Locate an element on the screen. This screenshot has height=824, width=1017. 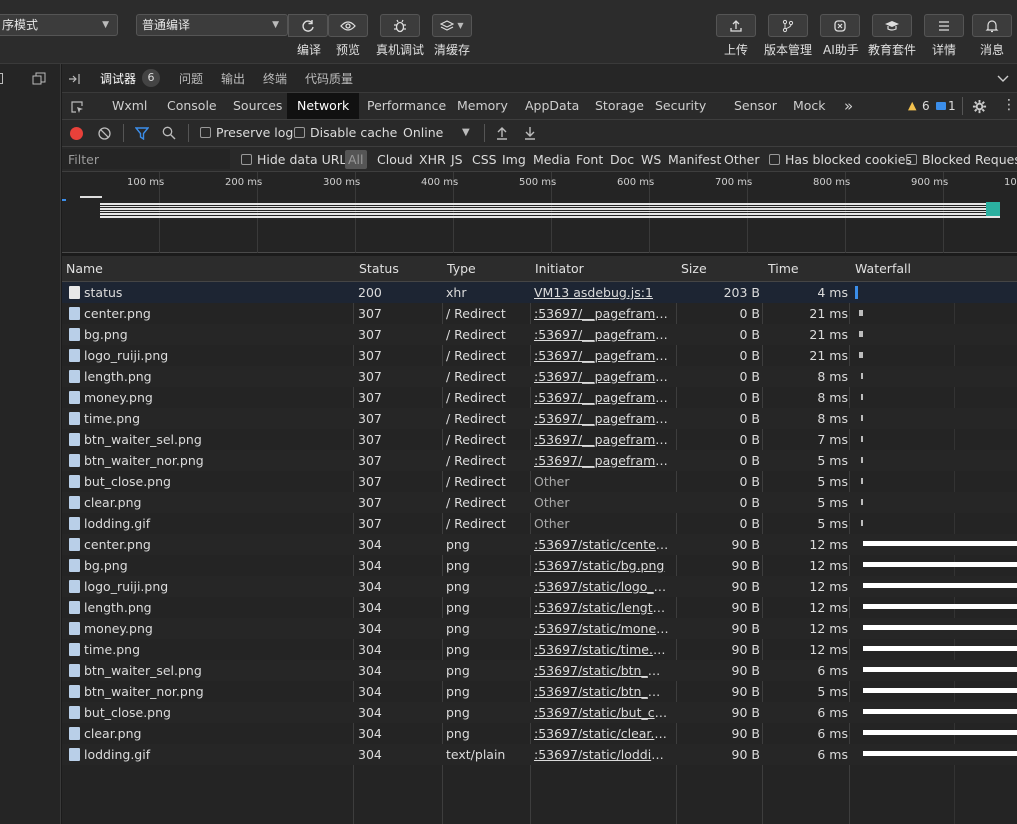
version-button is located at coordinates (788, 25).